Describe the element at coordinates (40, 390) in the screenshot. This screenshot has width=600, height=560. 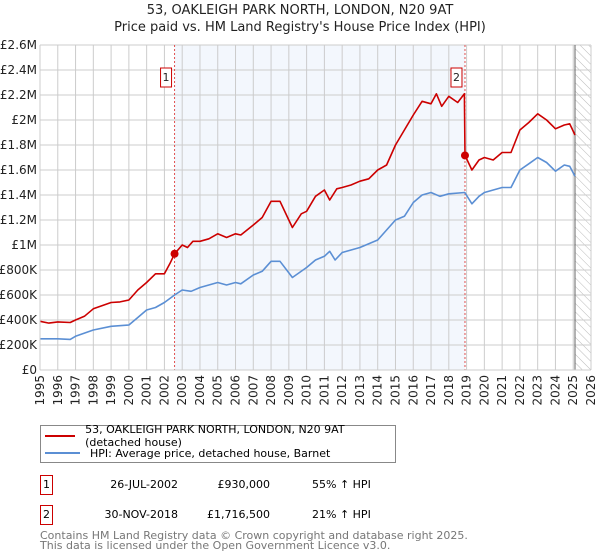
I see `x-tick-label: 1995` at that location.